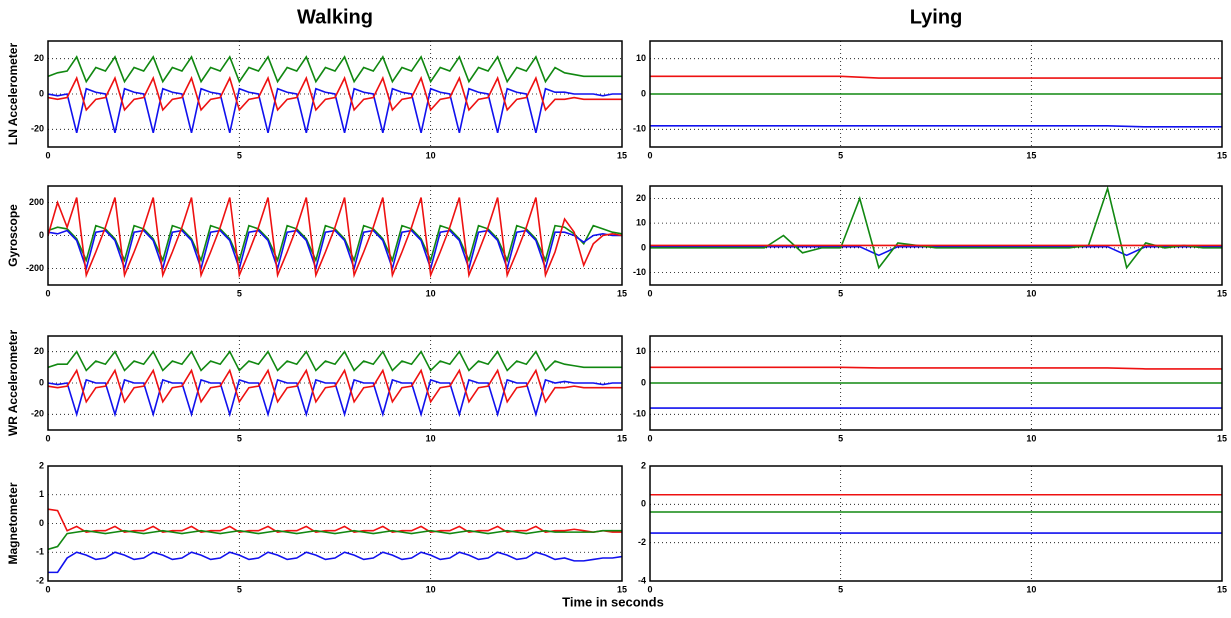 The width and height of the screenshot is (1231, 618). I want to click on y-tick-label: -200, so click(35, 268).